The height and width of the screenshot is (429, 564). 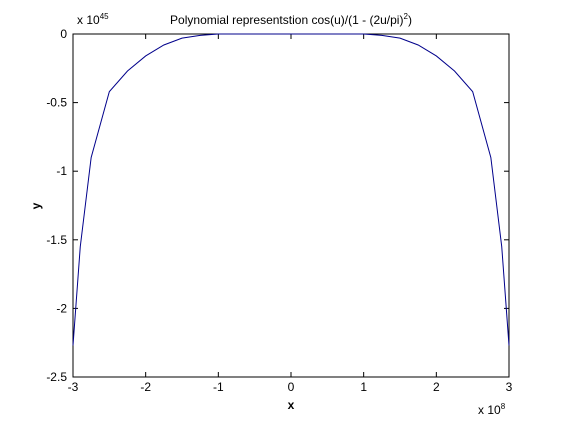 What do you see at coordinates (88, 20) in the screenshot?
I see `y-multiplier-base: x 10` at bounding box center [88, 20].